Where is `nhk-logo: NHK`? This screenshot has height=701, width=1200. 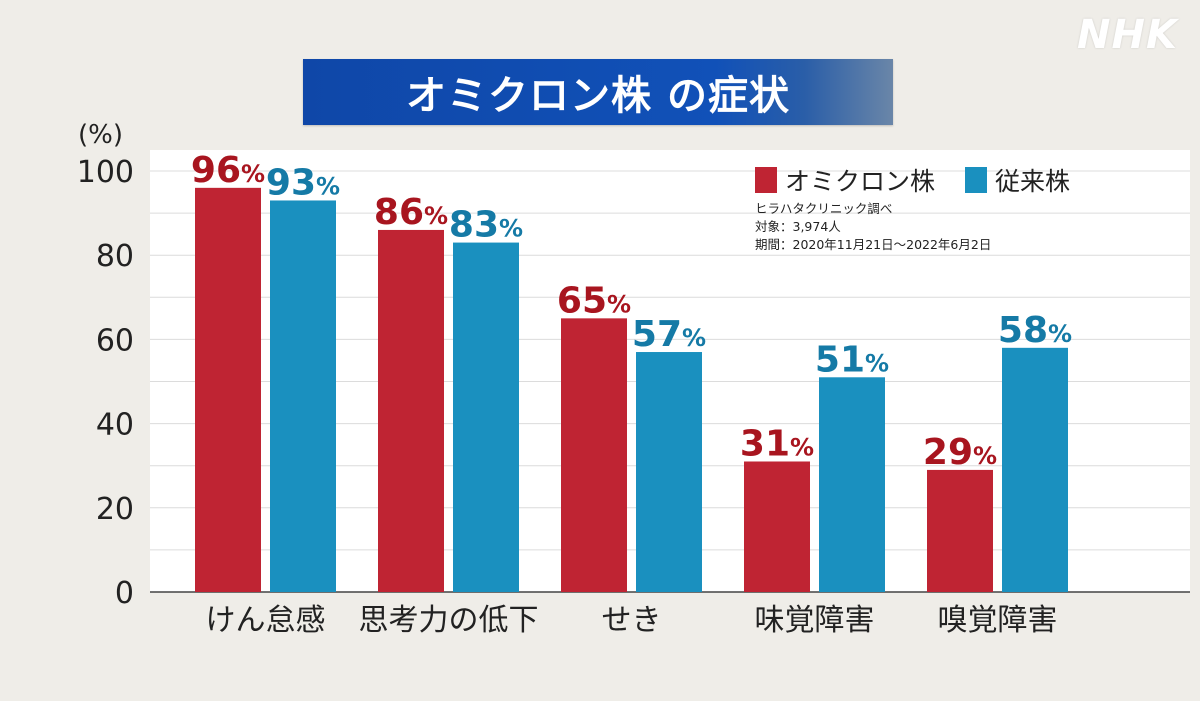 nhk-logo: NHK is located at coordinates (1127, 35).